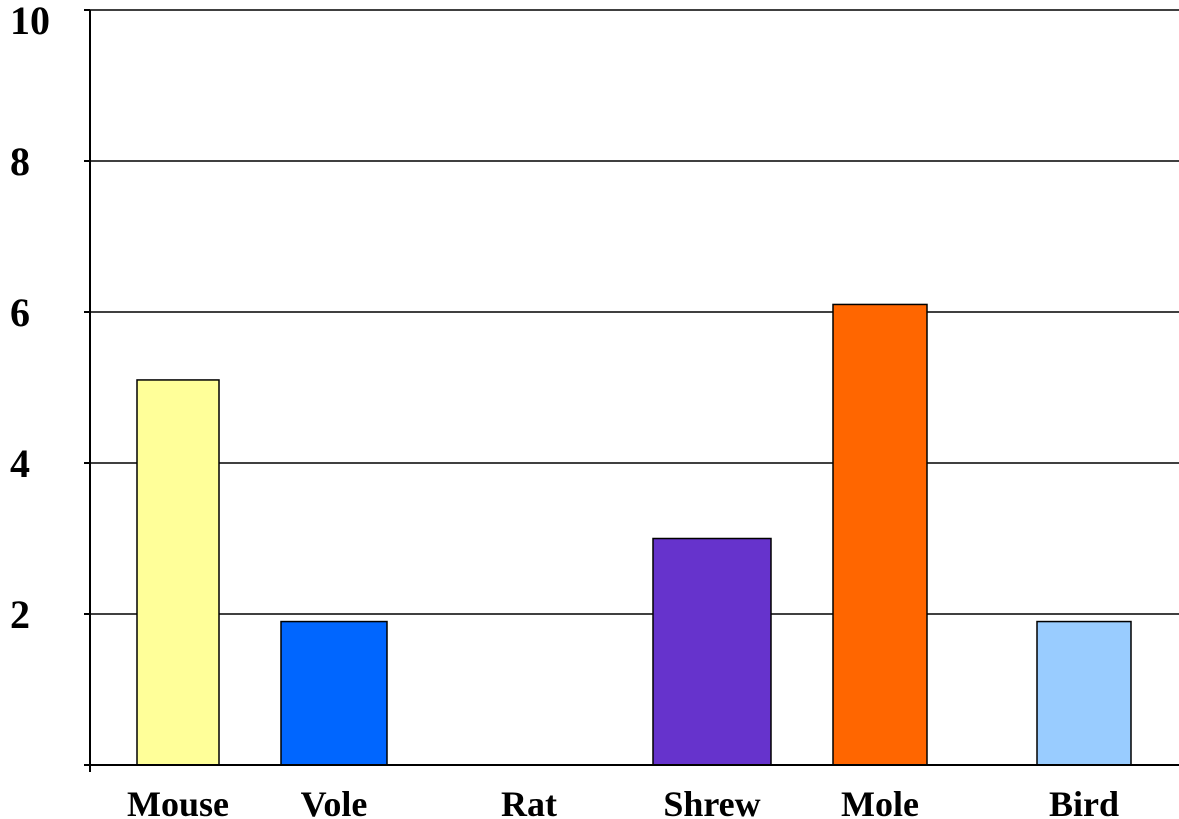  What do you see at coordinates (87, 312) in the screenshot?
I see `y-tick-marks` at bounding box center [87, 312].